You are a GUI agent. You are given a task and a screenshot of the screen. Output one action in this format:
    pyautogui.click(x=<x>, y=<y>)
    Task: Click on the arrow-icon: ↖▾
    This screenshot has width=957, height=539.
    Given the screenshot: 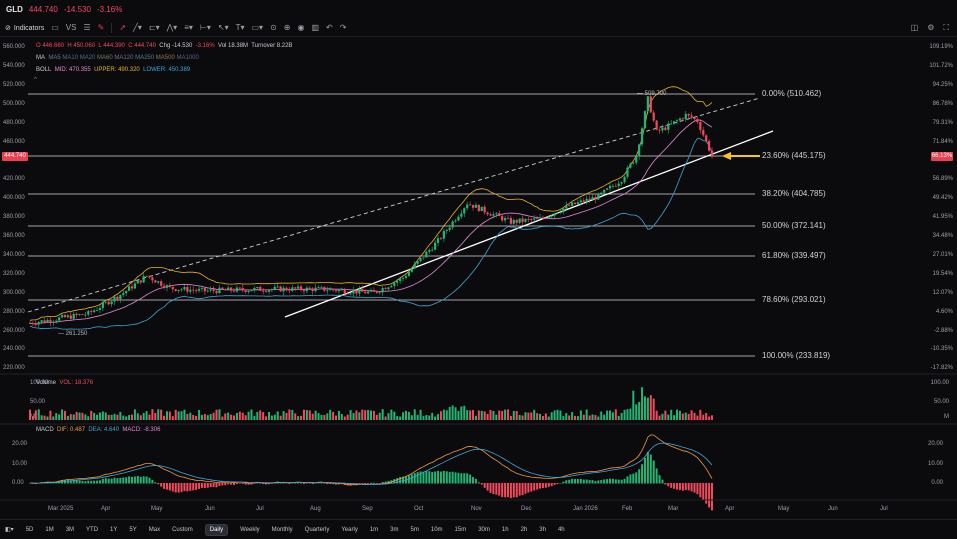 What is the action you would take?
    pyautogui.click(x=223, y=27)
    